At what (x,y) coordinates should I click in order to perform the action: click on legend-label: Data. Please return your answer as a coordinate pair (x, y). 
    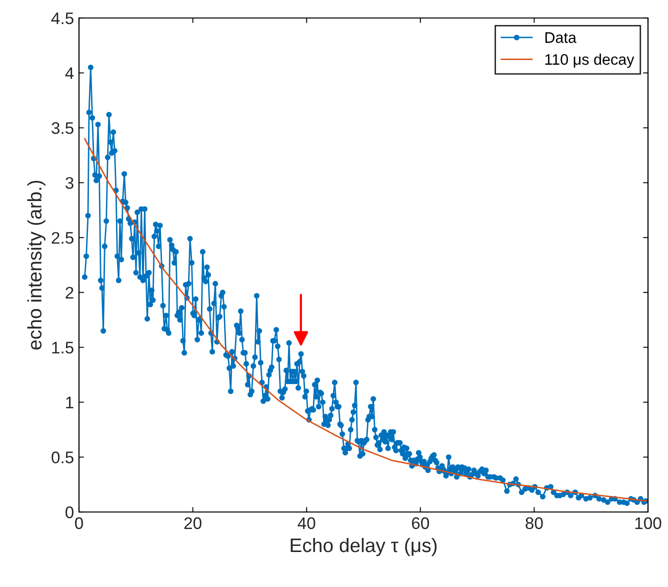
    Looking at the image, I should click on (560, 37).